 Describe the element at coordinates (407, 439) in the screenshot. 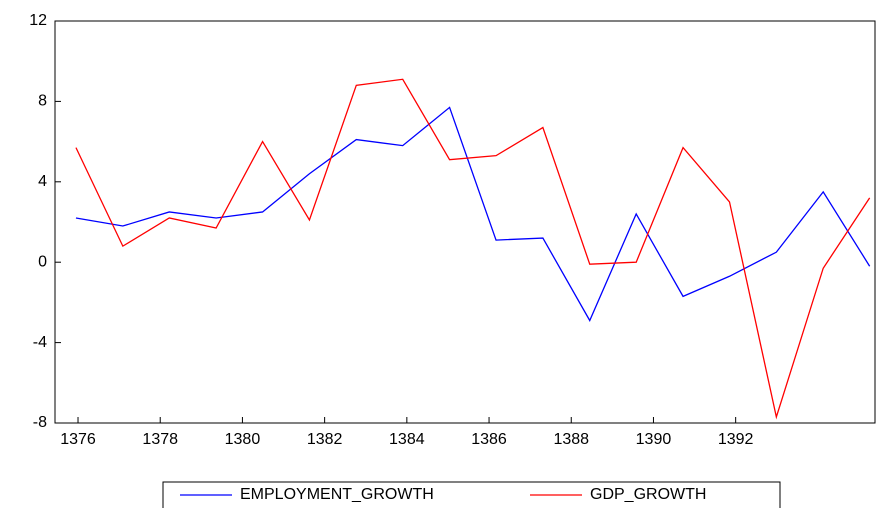

I see `x-tick-label: 1384` at that location.